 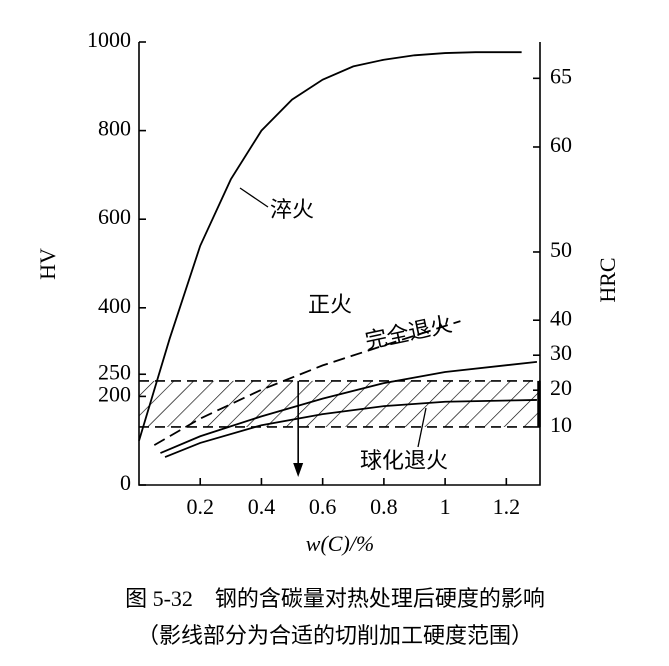 I want to click on series-label: 淬火, so click(x=292, y=209).